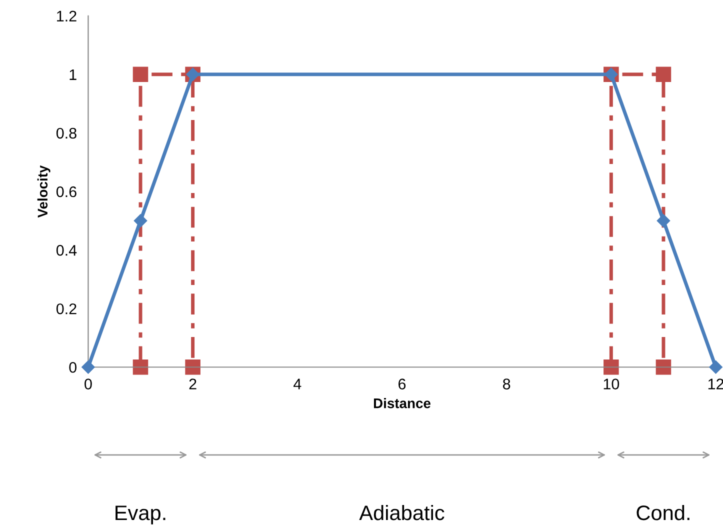 Image resolution: width=723 pixels, height=529 pixels. I want to click on y-tick-label: 1.2, so click(66, 16).